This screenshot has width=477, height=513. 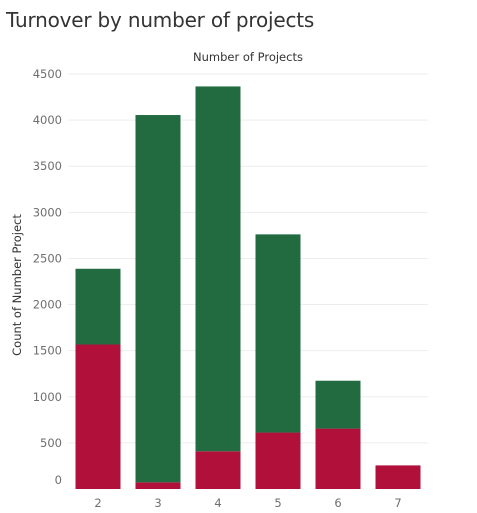 I want to click on x-tick-label: 3, so click(x=157, y=503).